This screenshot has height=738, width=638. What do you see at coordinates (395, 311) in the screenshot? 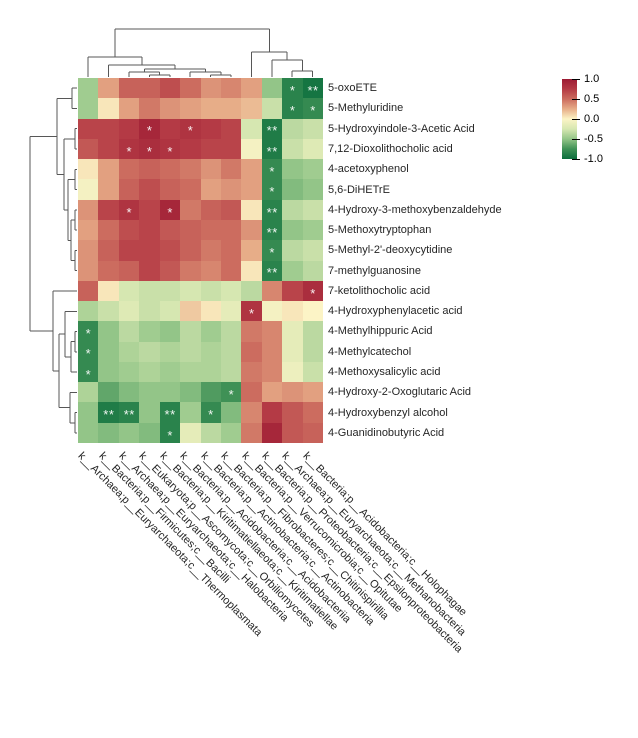
I see `row-label: 4-Hydroxyphenylacetic acid` at bounding box center [395, 311].